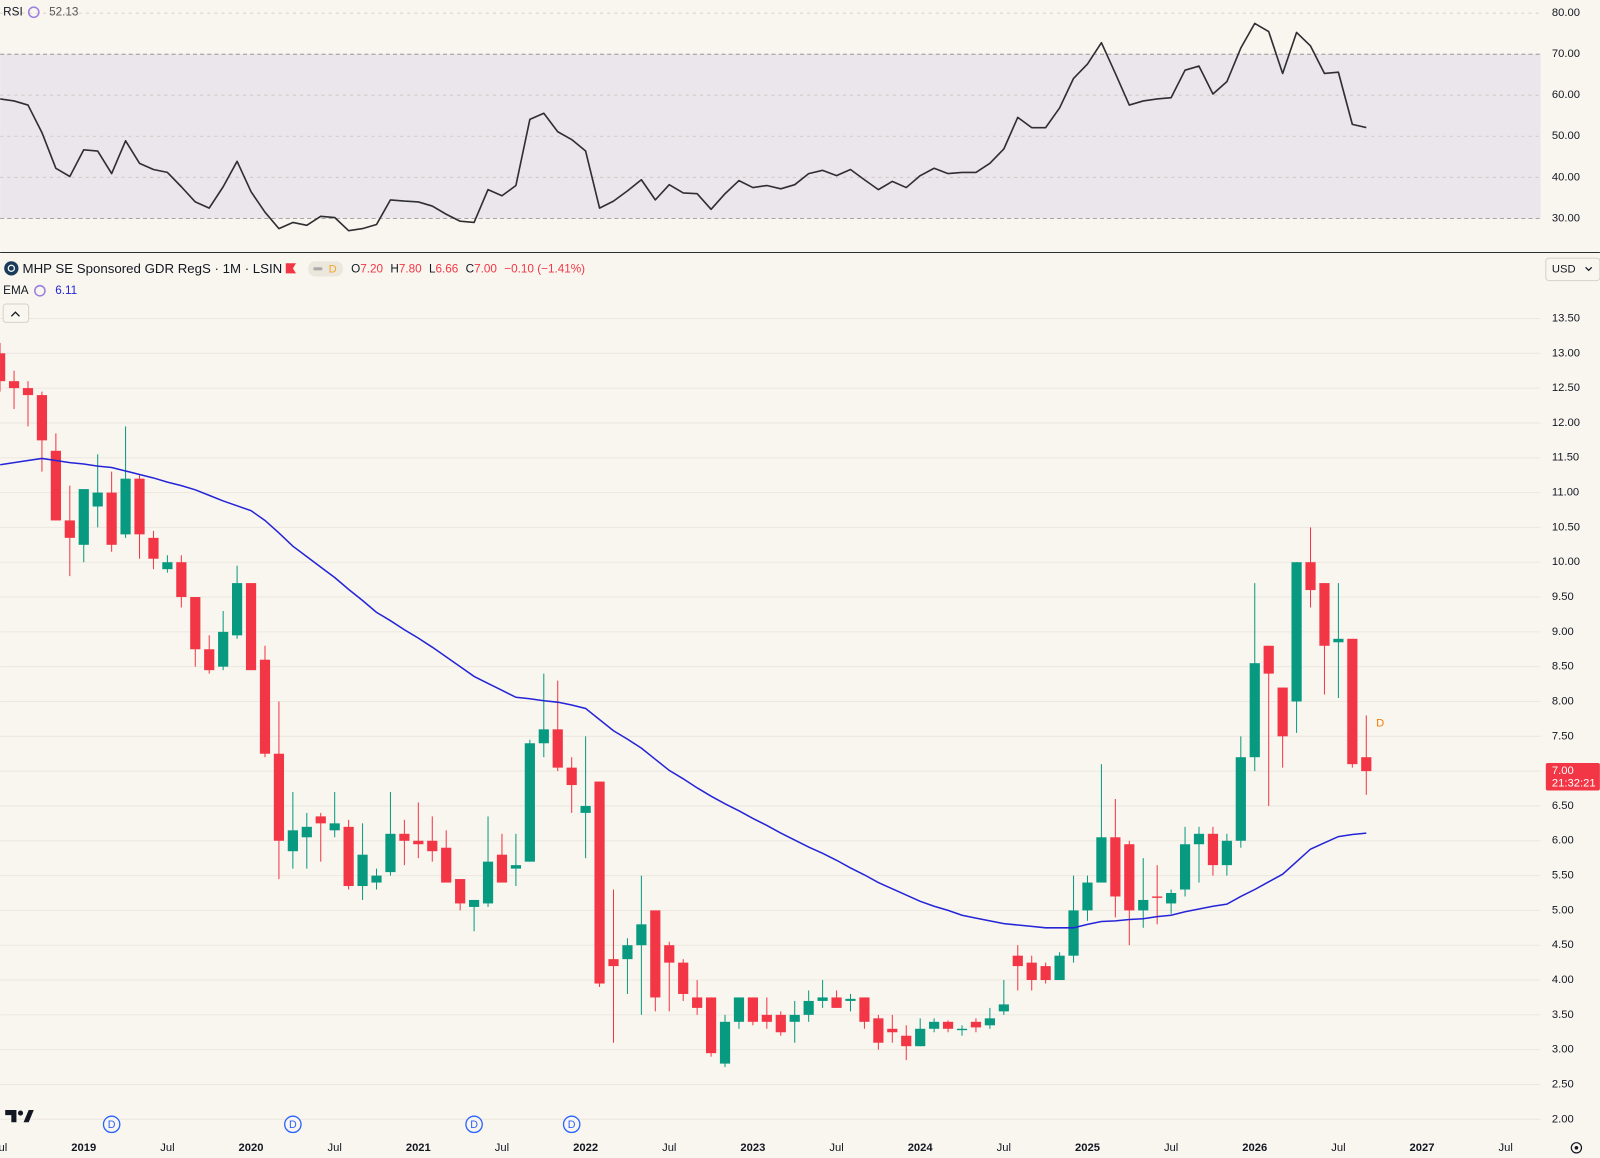 This screenshot has height=1158, width=1600. Describe the element at coordinates (1563, 876) in the screenshot. I see `y-tick-label: 5.50` at that location.